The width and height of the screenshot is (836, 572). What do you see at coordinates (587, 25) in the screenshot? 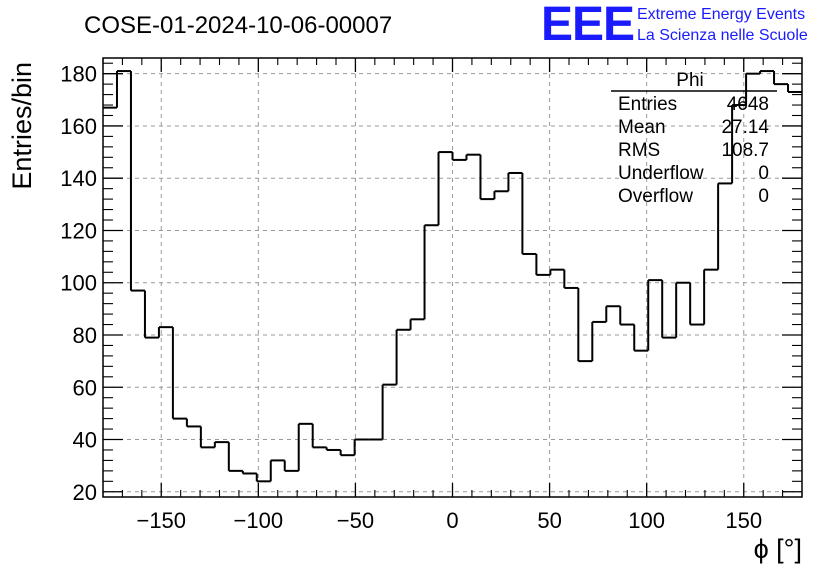
I see `logo-mark: EEE` at bounding box center [587, 25].